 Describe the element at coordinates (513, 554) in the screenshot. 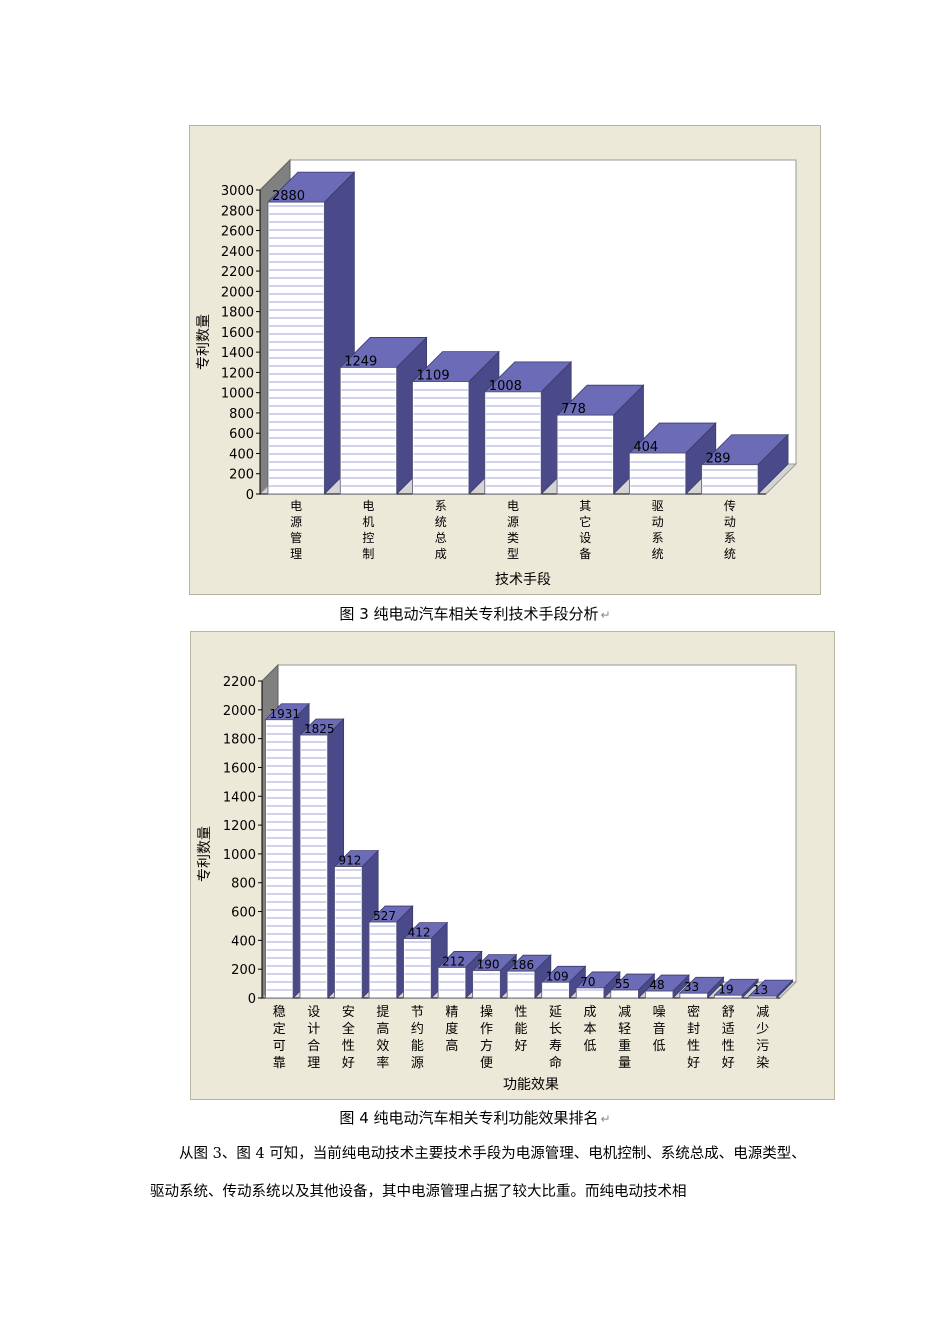

I see `x-tick-label: 型` at that location.